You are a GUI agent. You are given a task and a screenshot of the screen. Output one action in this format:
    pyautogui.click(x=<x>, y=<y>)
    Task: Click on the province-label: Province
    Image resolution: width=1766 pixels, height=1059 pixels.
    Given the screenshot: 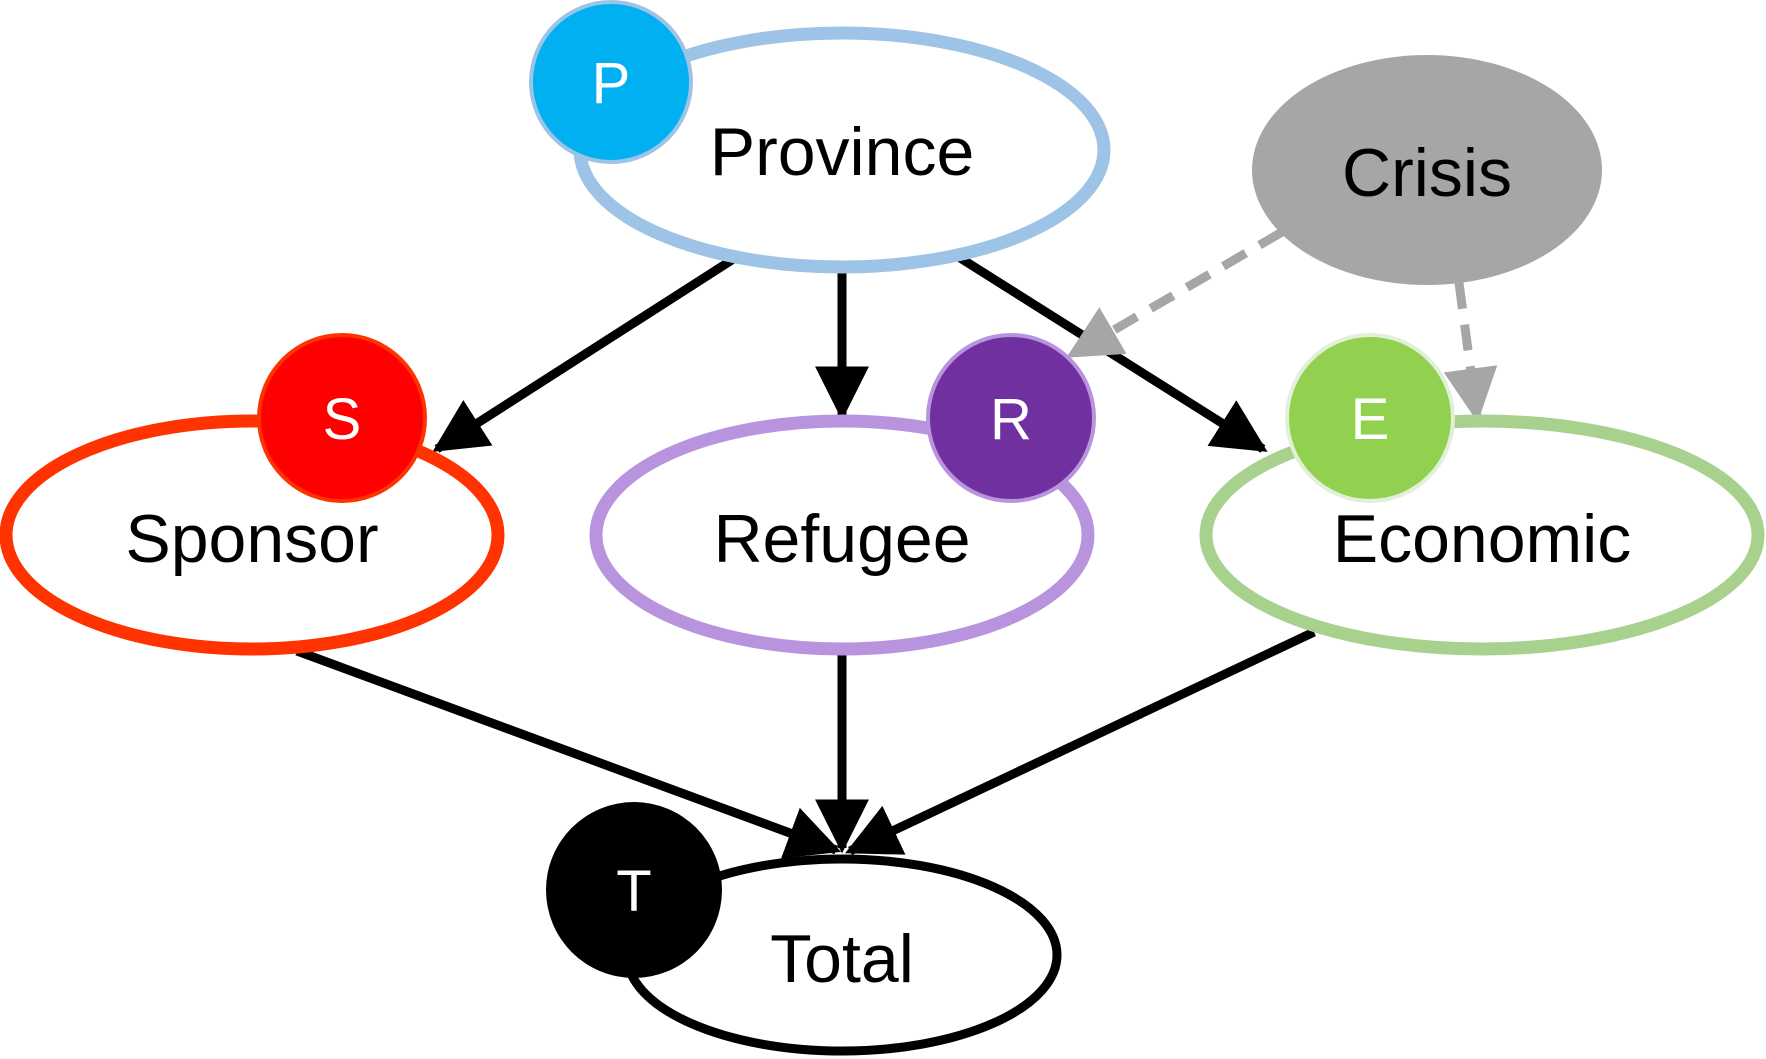 What is the action you would take?
    pyautogui.click(x=842, y=152)
    